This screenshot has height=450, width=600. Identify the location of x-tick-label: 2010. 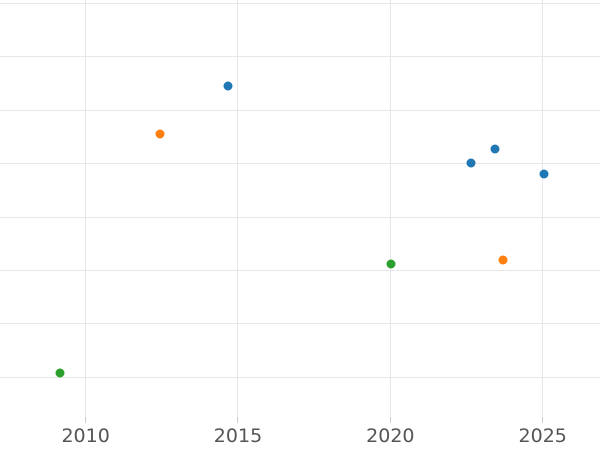
(85, 436).